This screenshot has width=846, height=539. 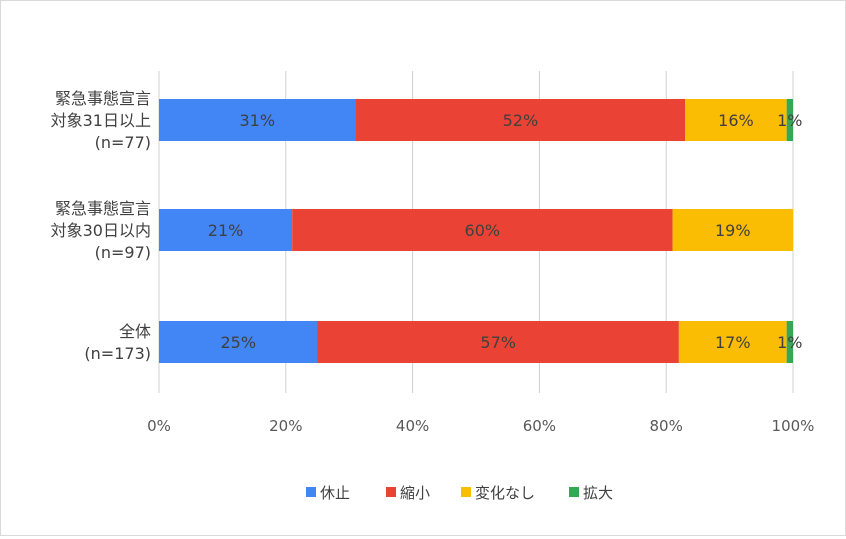 I want to click on legend-label: 変化なし, so click(x=505, y=493).